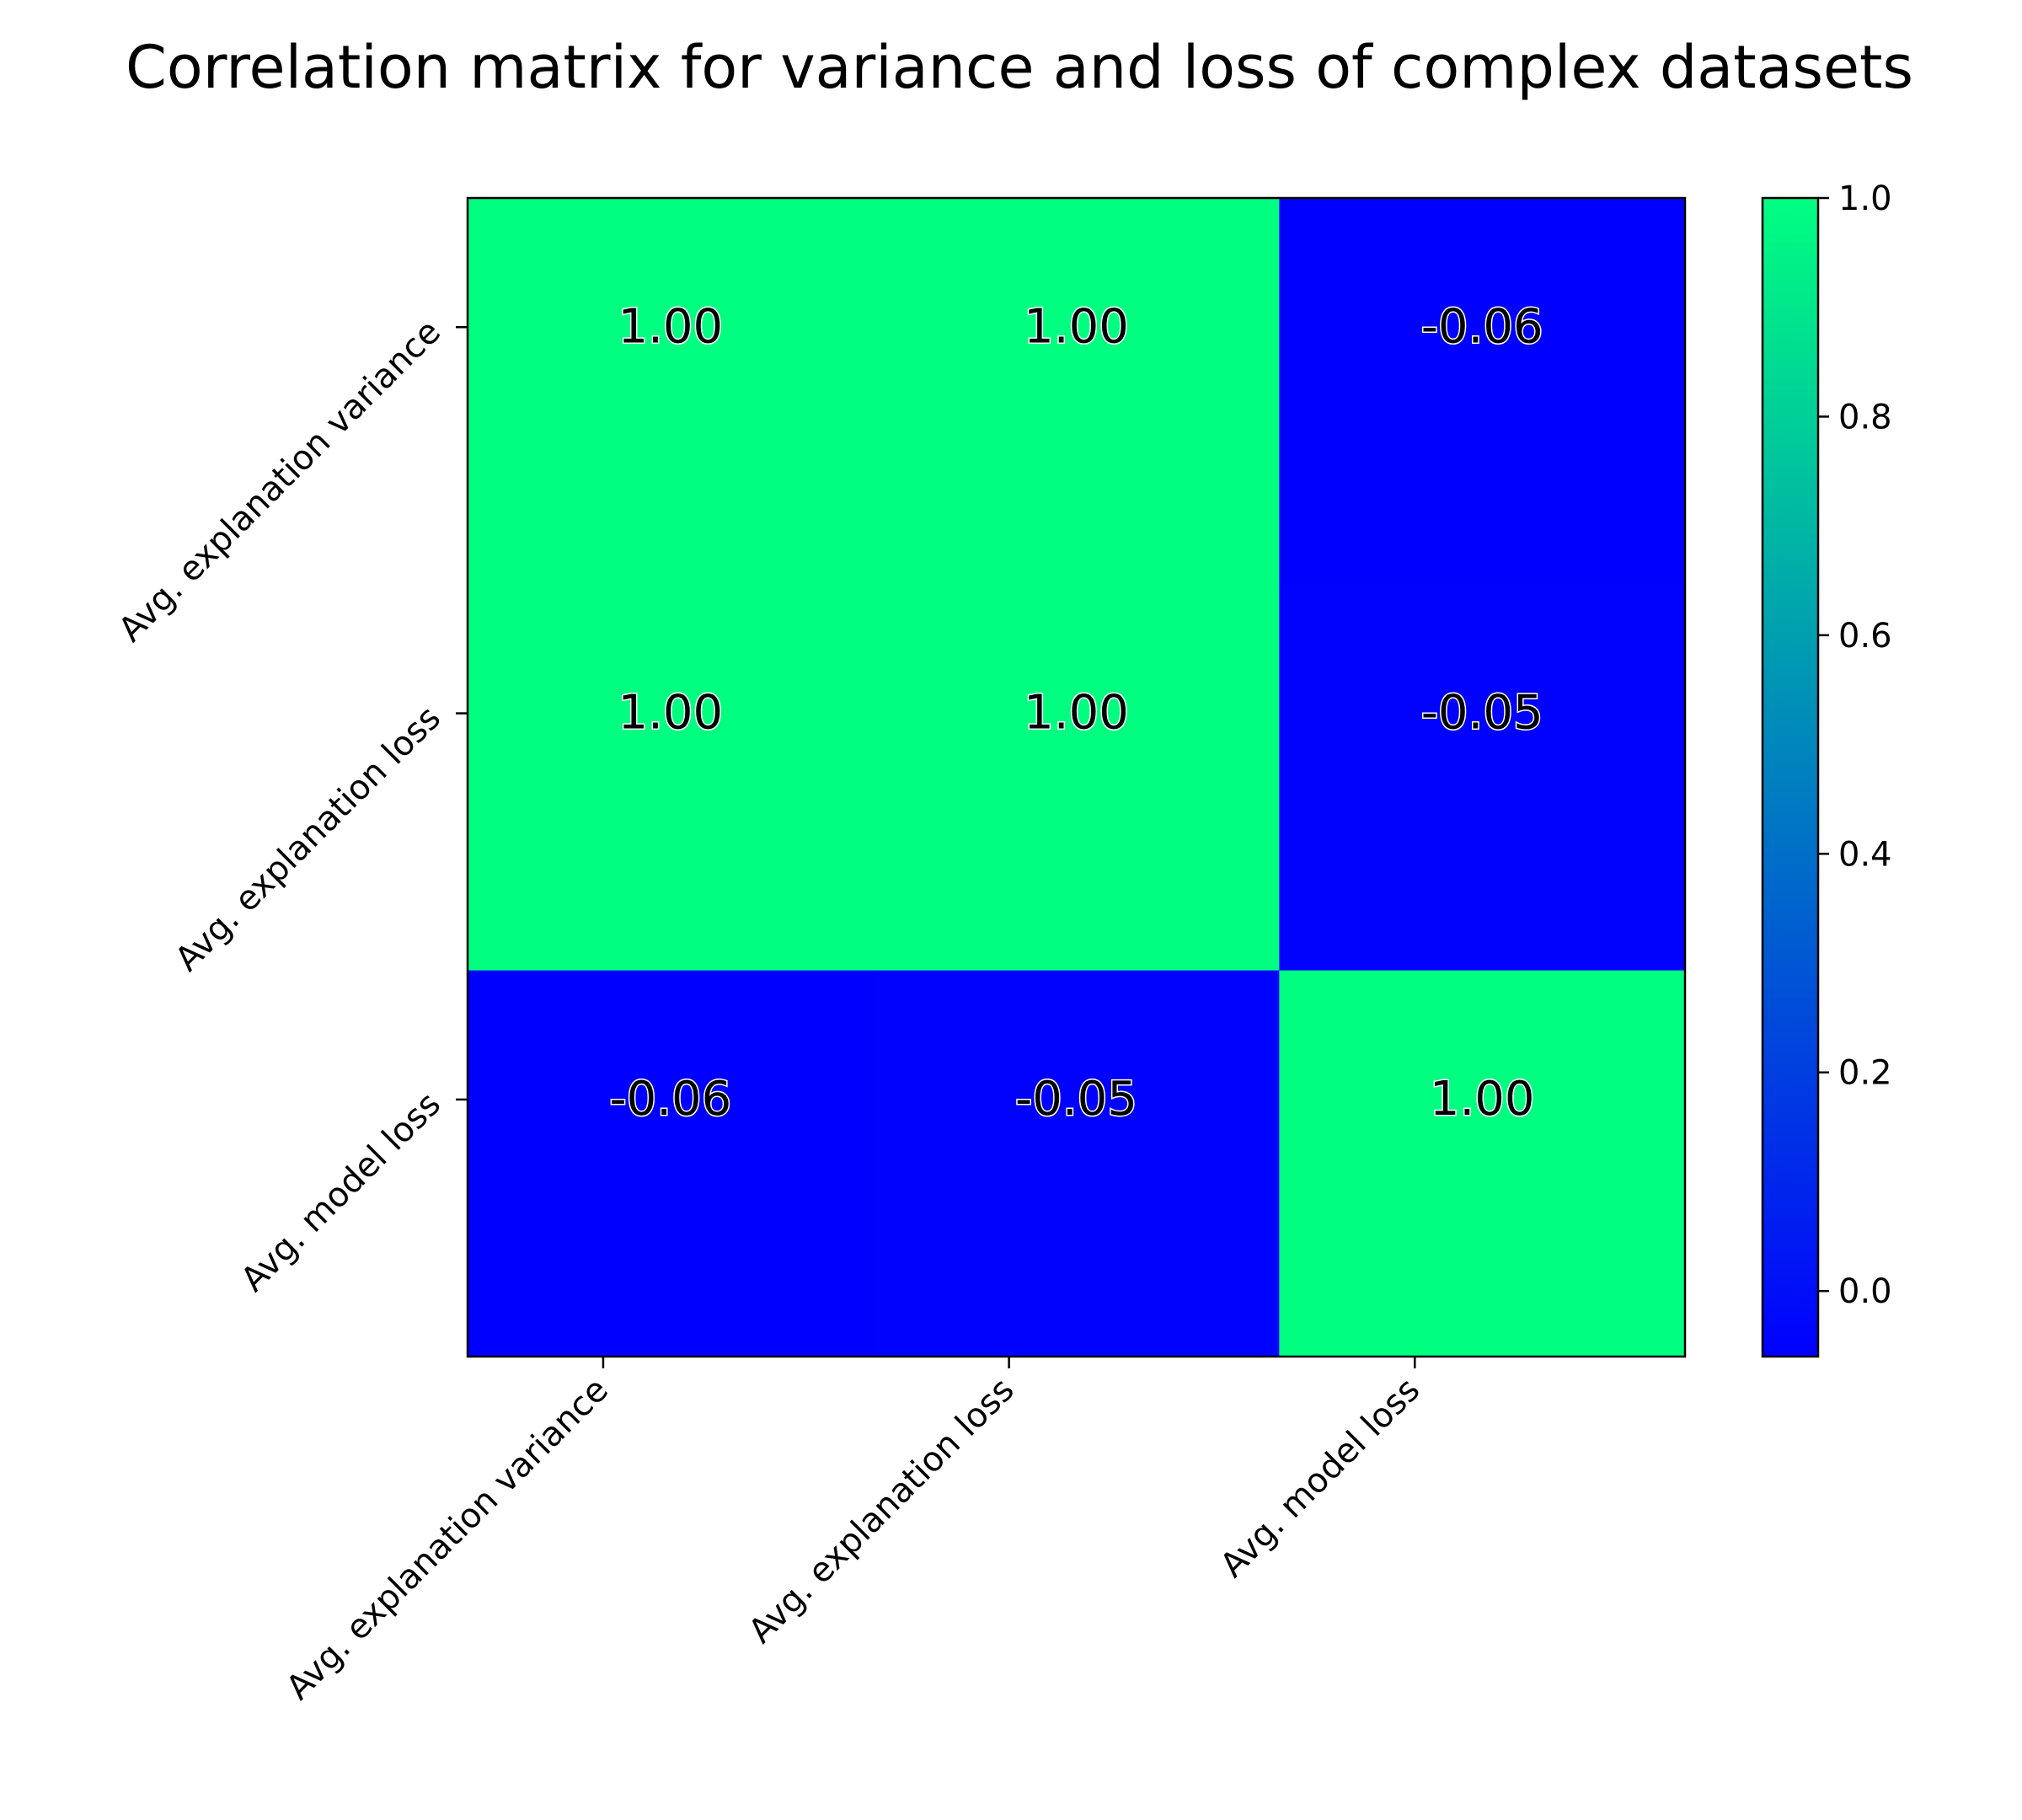 The width and height of the screenshot is (2022, 1820). What do you see at coordinates (340, 1191) in the screenshot?
I see `y-tick-label: Avg. model loss` at bounding box center [340, 1191].